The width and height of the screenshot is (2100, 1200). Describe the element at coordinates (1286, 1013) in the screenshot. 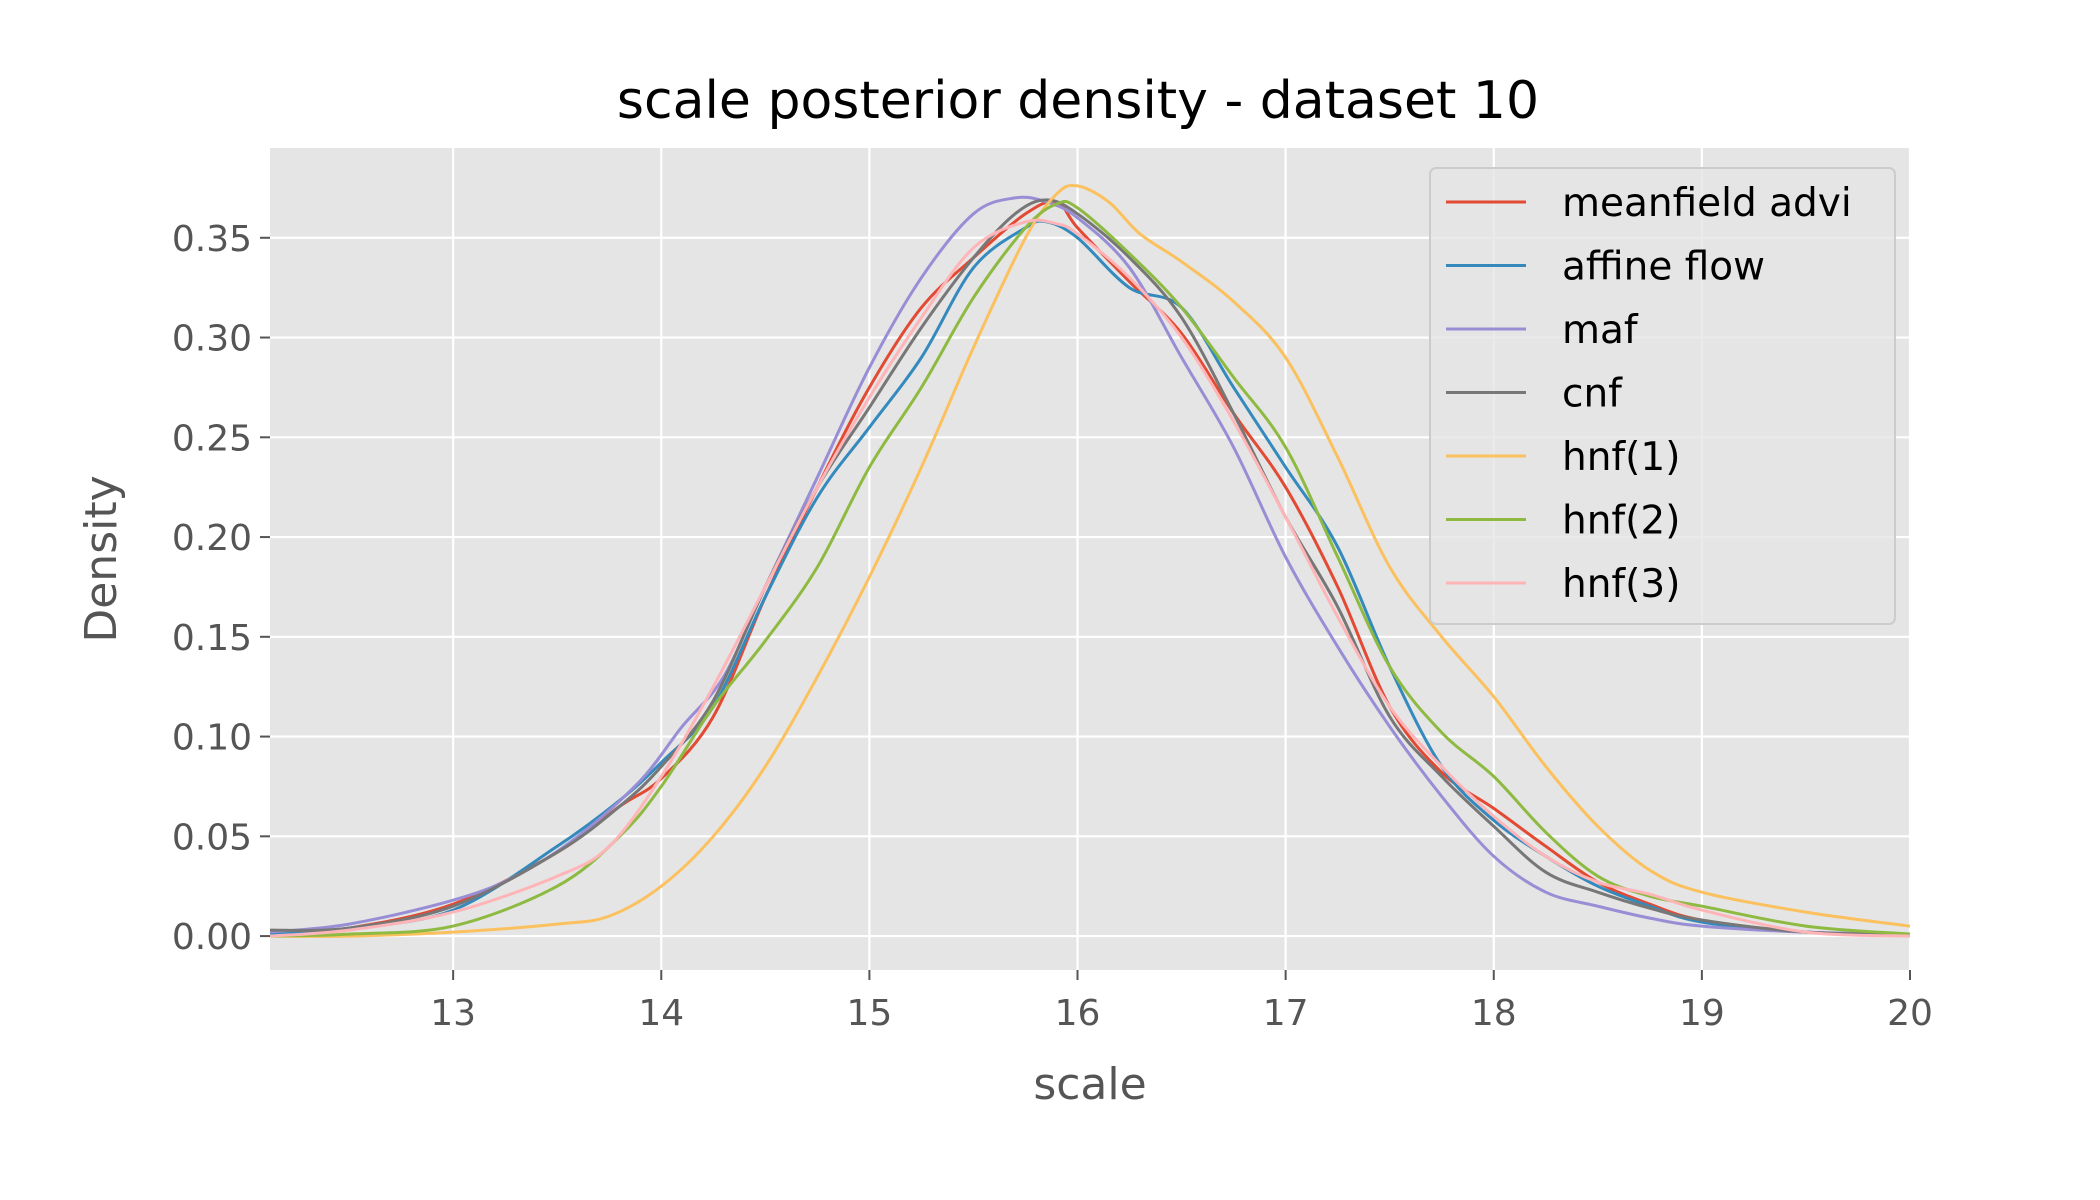

I see `x-tick-label: 17` at that location.